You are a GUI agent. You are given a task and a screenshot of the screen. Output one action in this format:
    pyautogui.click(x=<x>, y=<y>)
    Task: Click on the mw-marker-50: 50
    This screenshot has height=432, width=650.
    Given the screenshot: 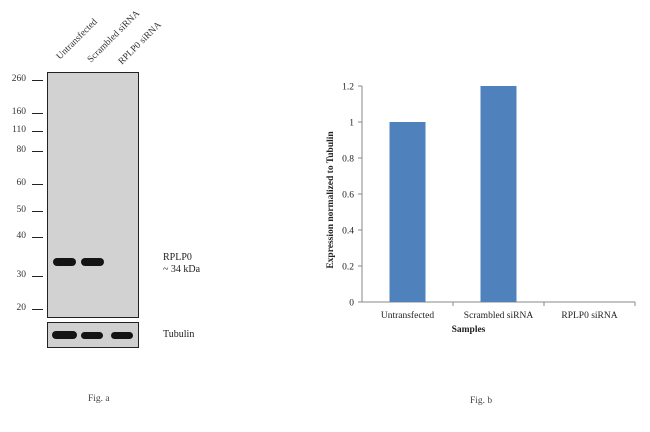 What is the action you would take?
    pyautogui.click(x=21, y=210)
    